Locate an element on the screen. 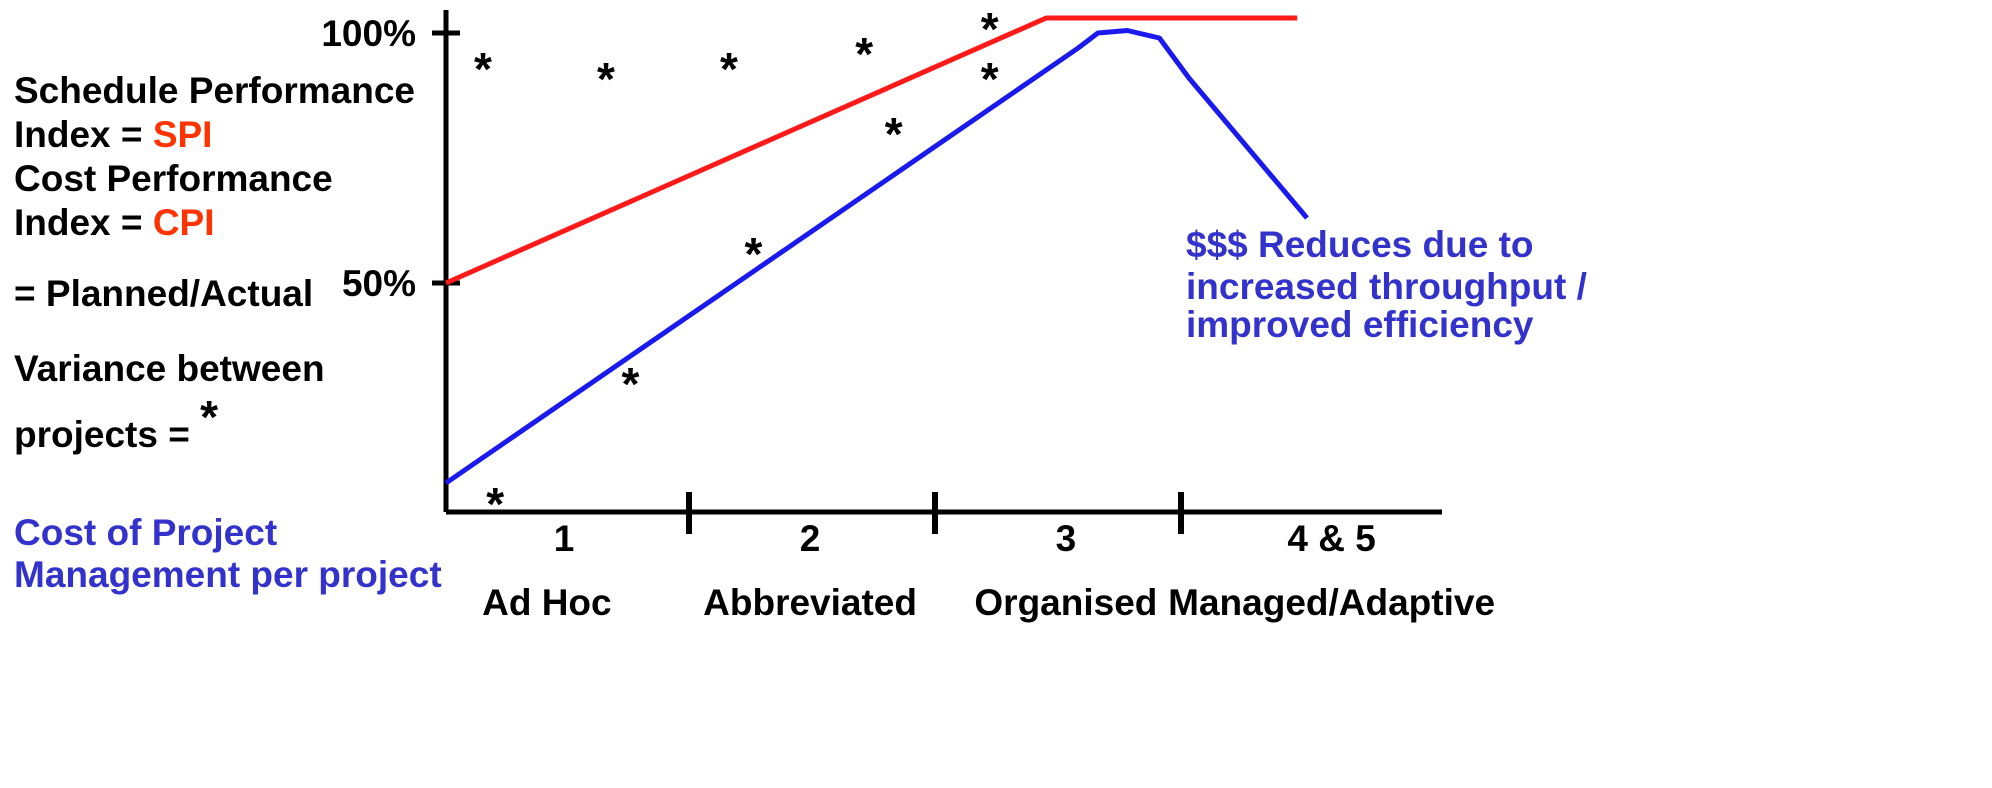  spi-abbrev: SPI is located at coordinates (182, 134).